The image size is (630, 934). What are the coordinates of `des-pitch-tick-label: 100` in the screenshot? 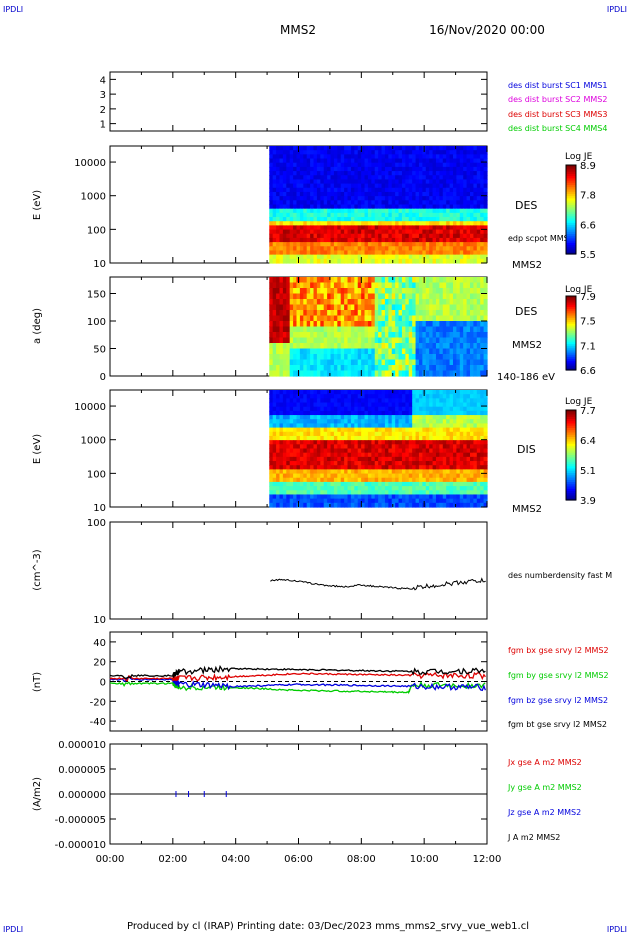 It's located at (96, 322).